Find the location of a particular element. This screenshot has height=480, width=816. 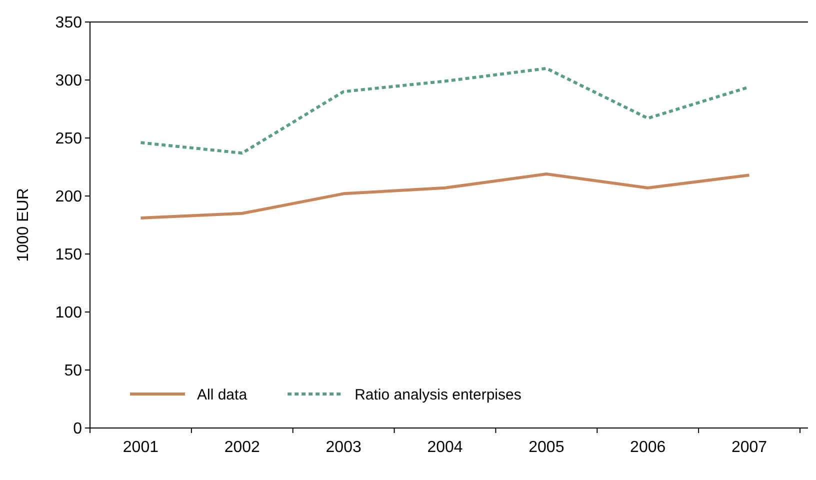

x-tick-label: 2003 is located at coordinates (344, 447).